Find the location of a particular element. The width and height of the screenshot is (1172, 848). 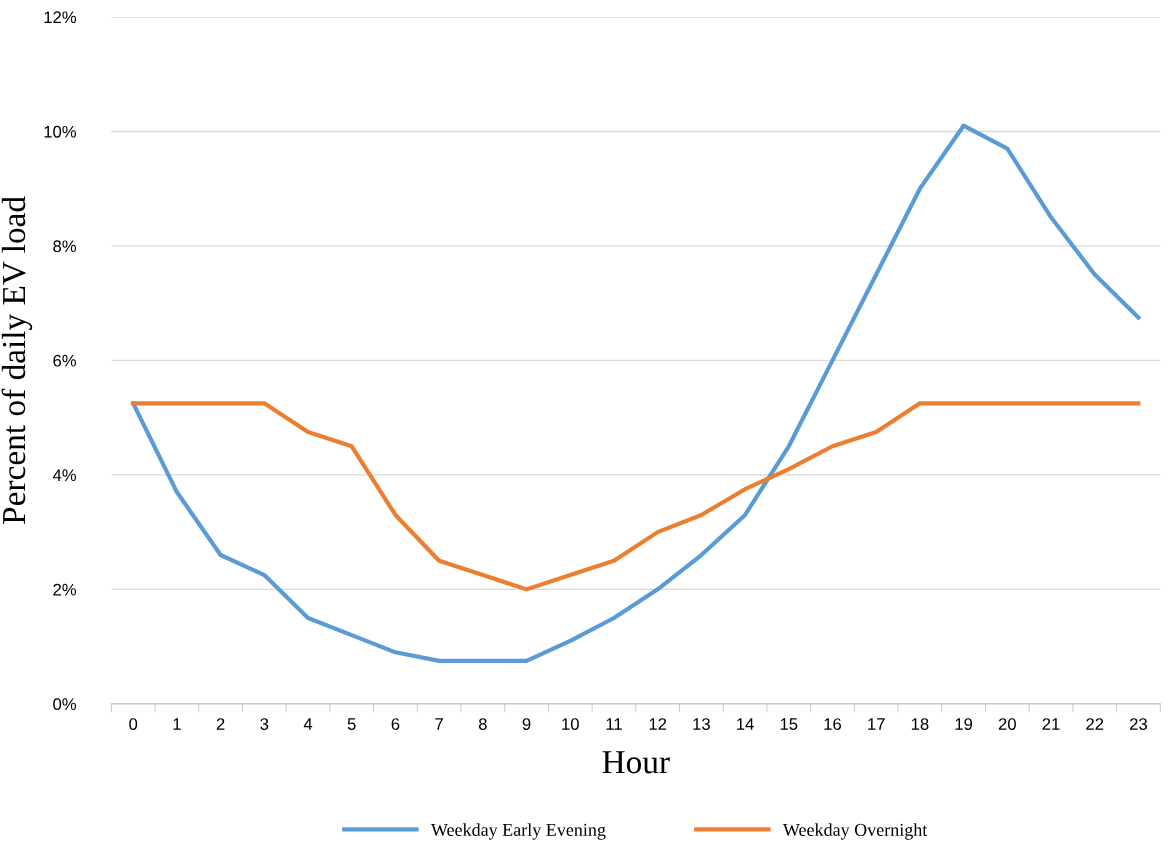

x-tick-label: 16 is located at coordinates (833, 724).